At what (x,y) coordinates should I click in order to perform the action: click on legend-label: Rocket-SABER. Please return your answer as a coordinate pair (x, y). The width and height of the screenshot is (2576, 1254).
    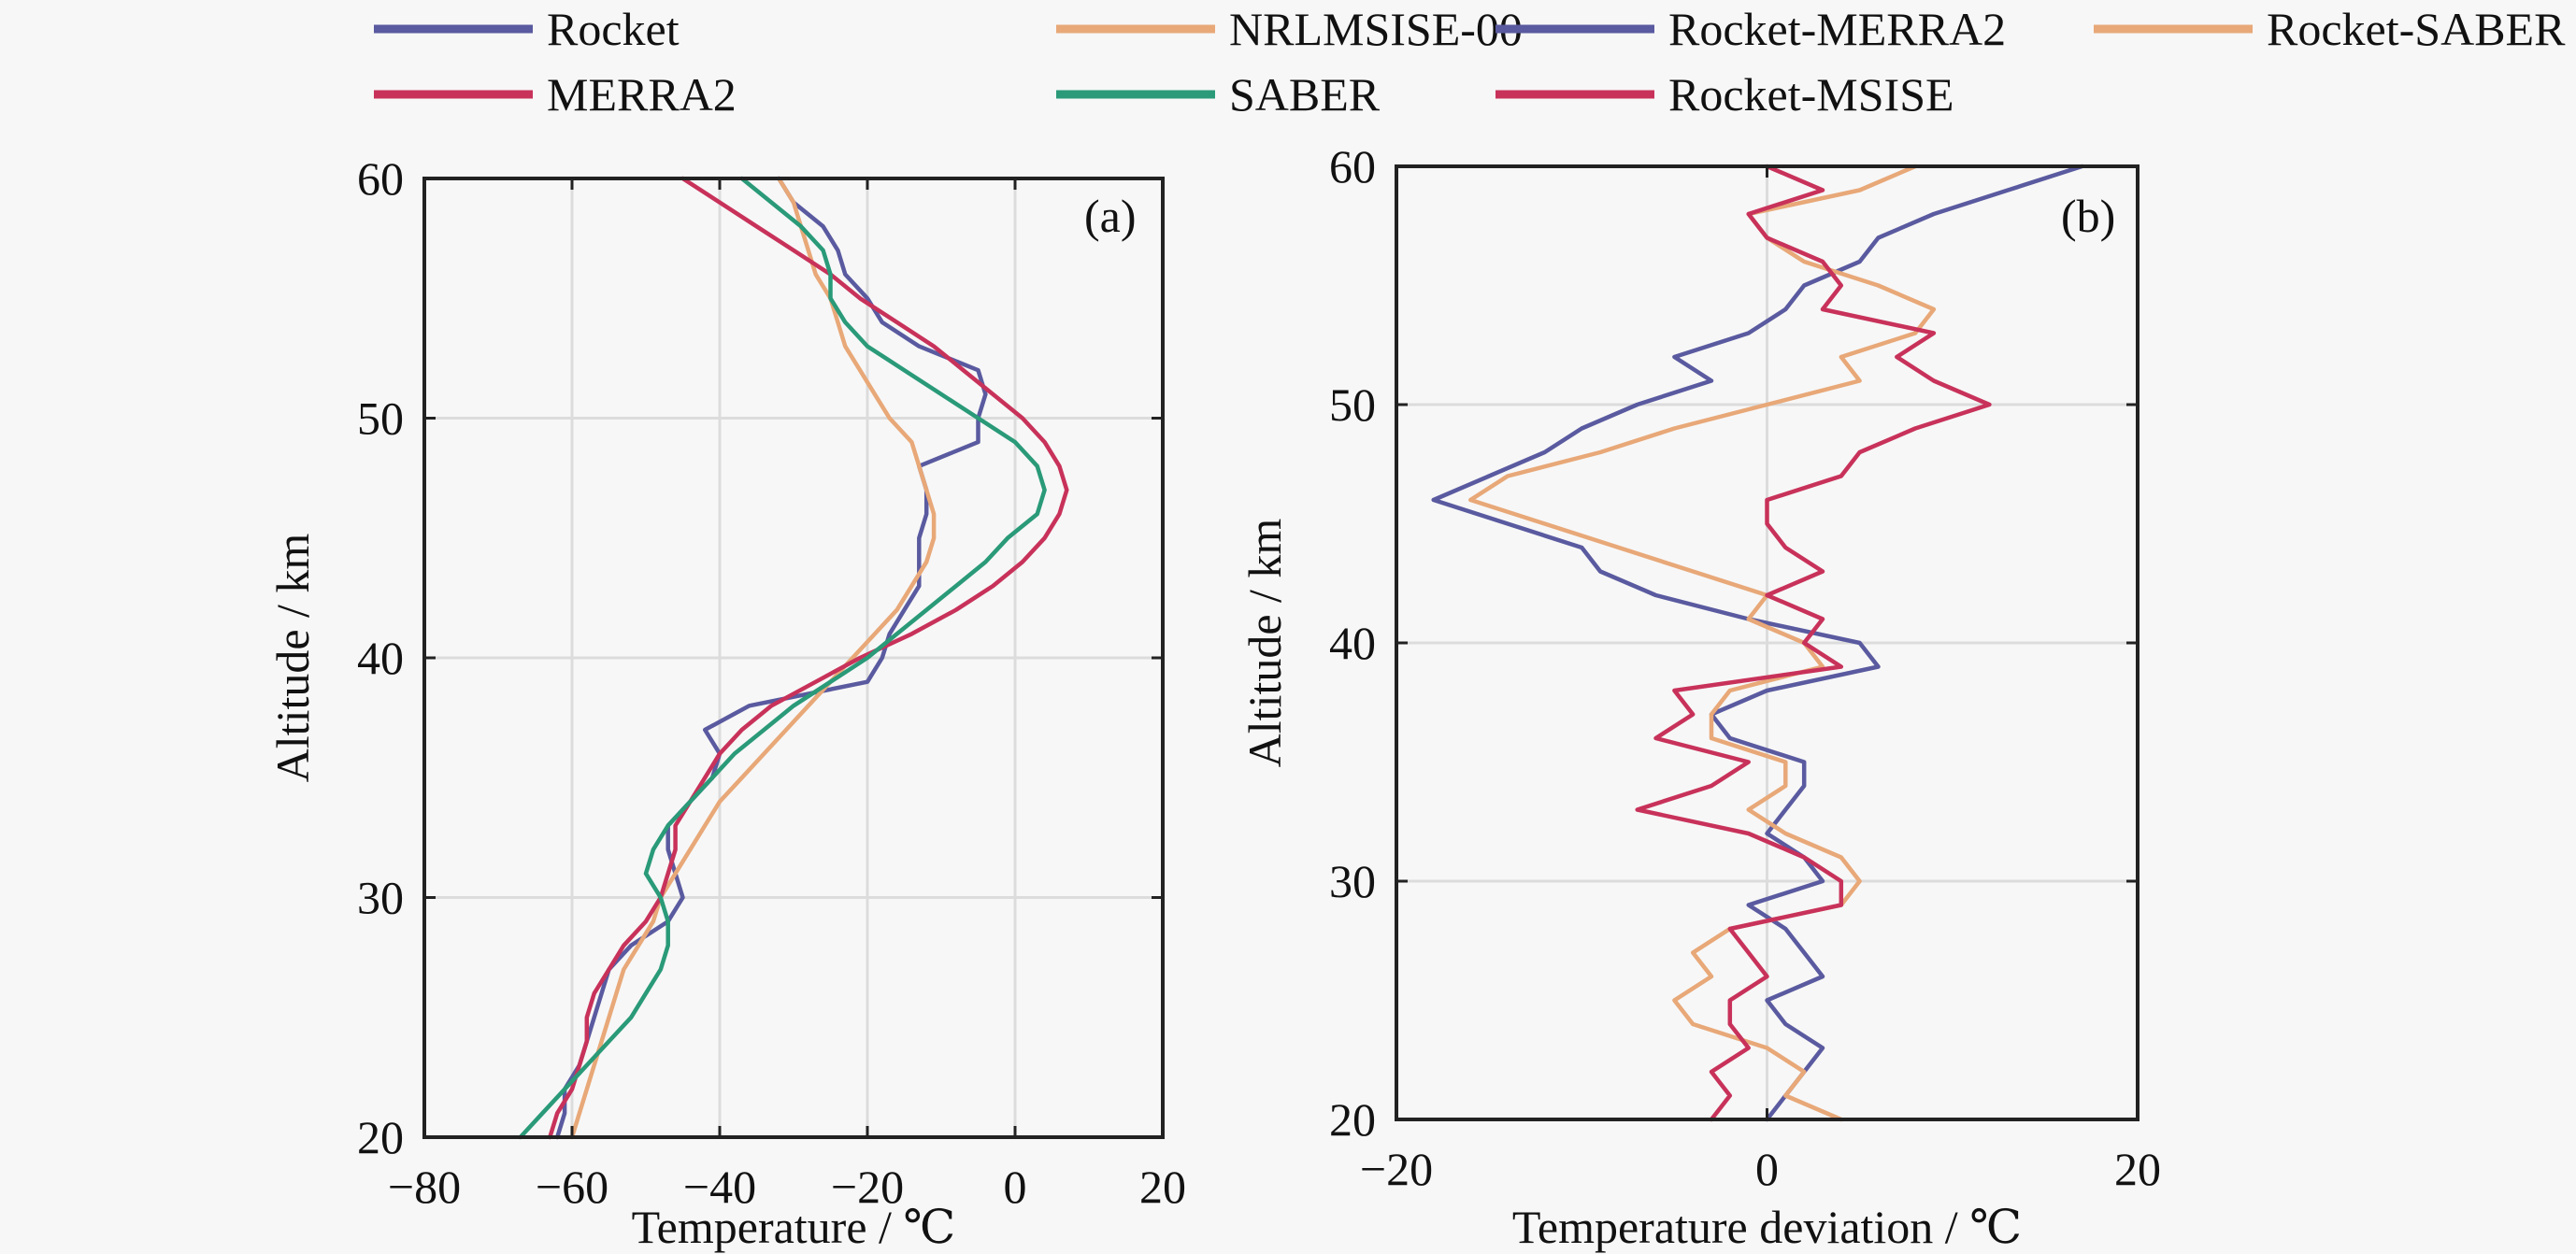
    Looking at the image, I should click on (2416, 29).